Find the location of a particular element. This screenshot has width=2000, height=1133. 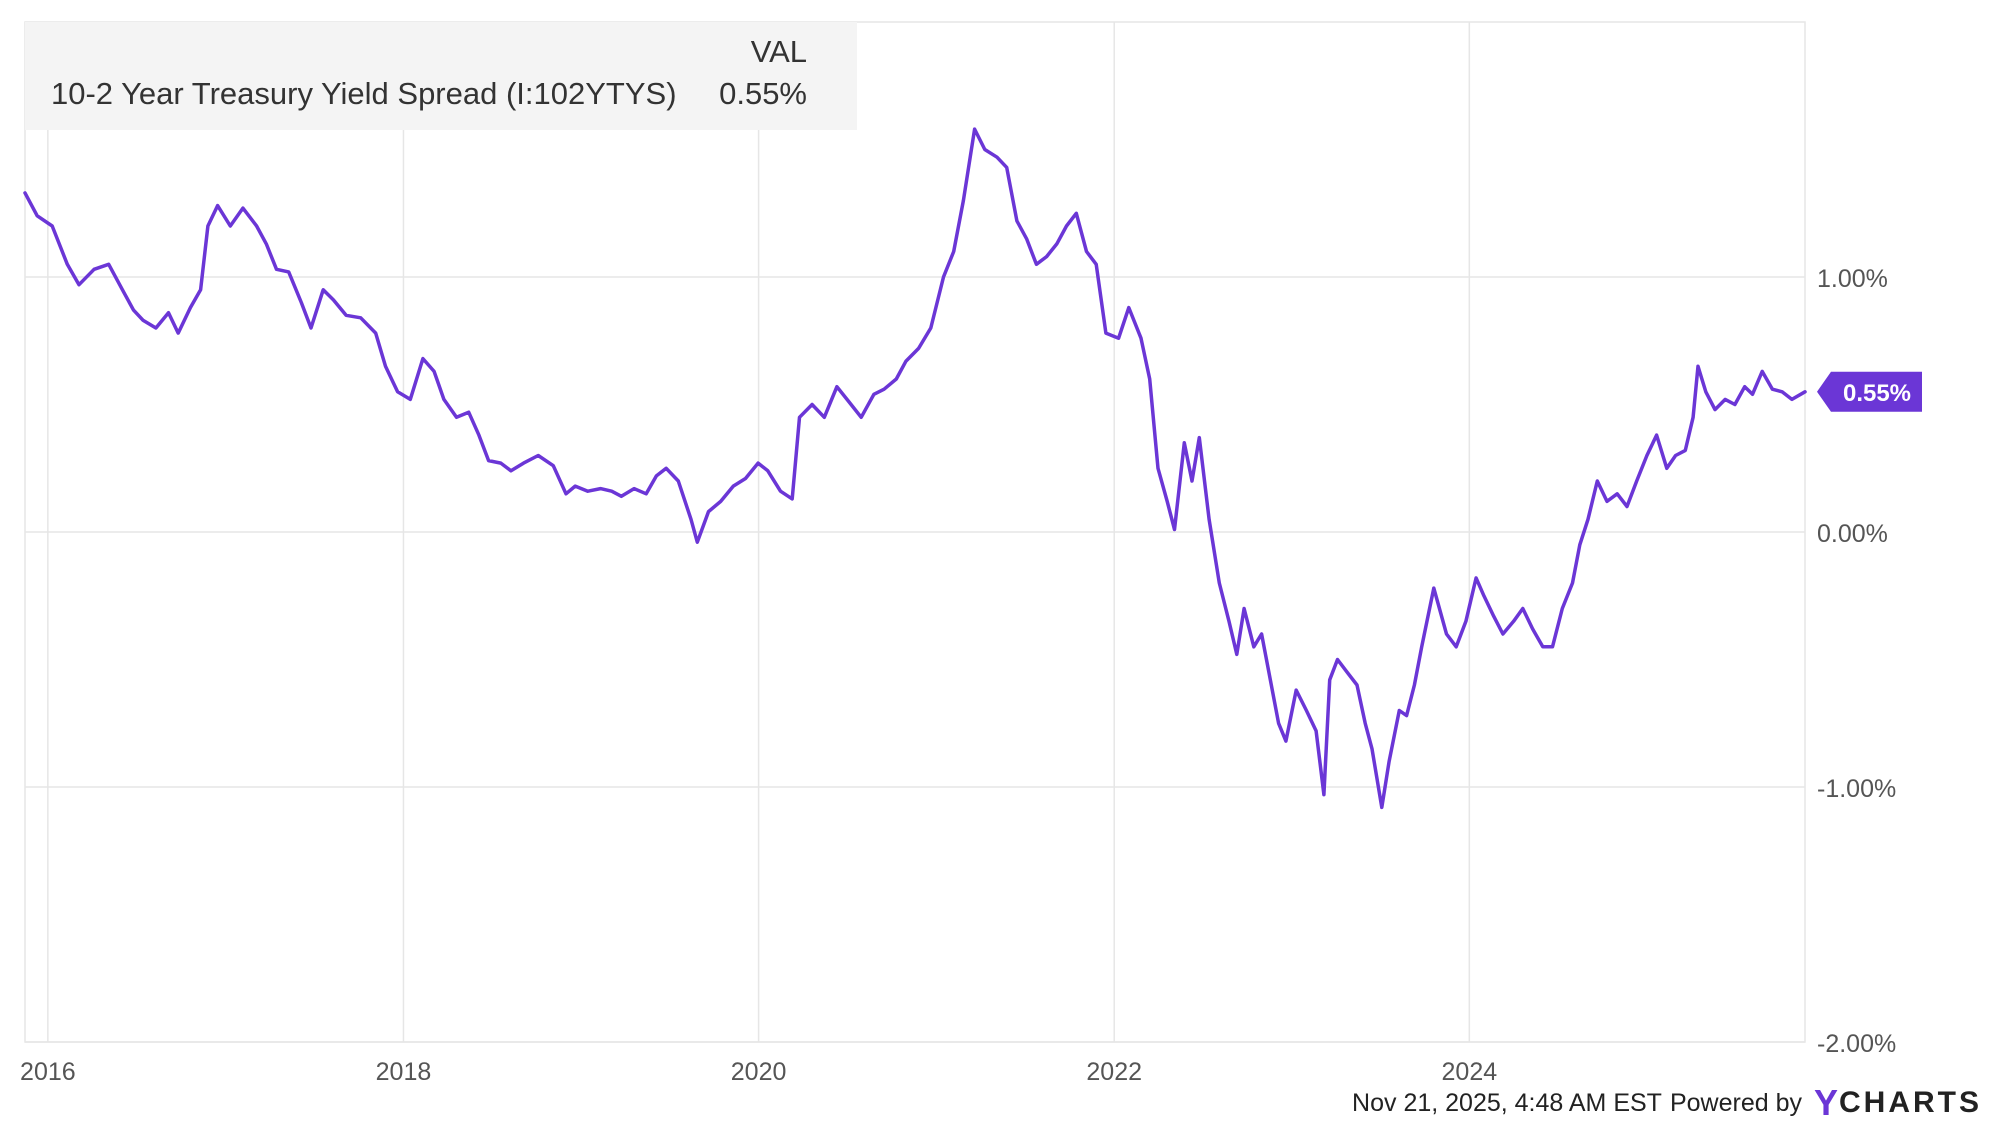

legend-series-value: 0.55% is located at coordinates (763, 93).